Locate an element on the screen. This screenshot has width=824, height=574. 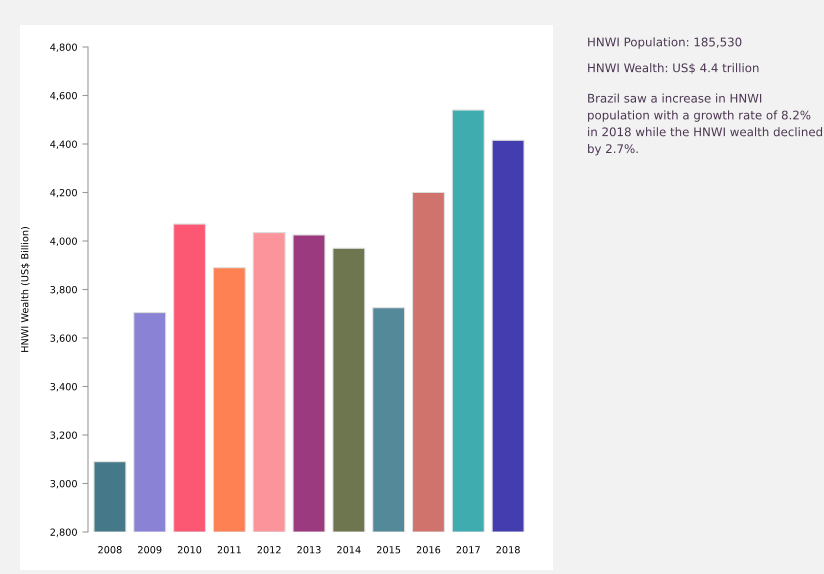
y-tick-label: 4,800 is located at coordinates (63, 47).